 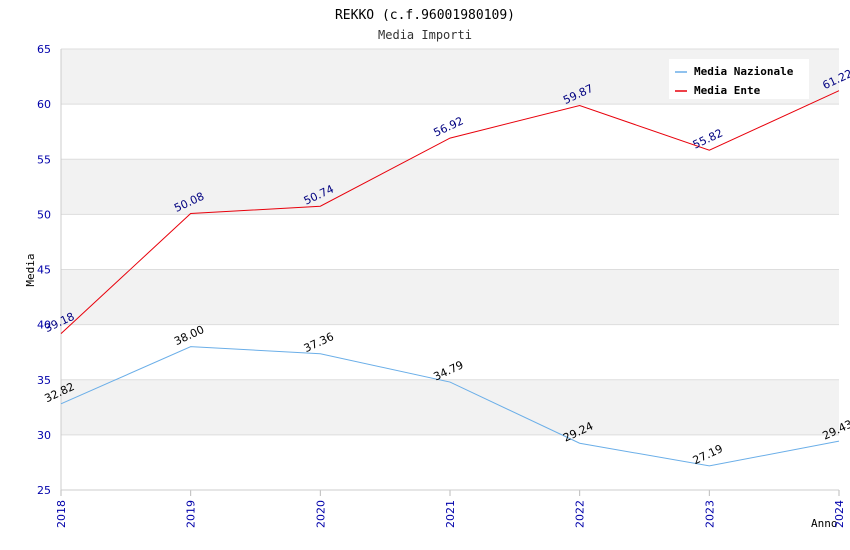 What do you see at coordinates (320, 514) in the screenshot?
I see `x-tick-label: 2020` at bounding box center [320, 514].